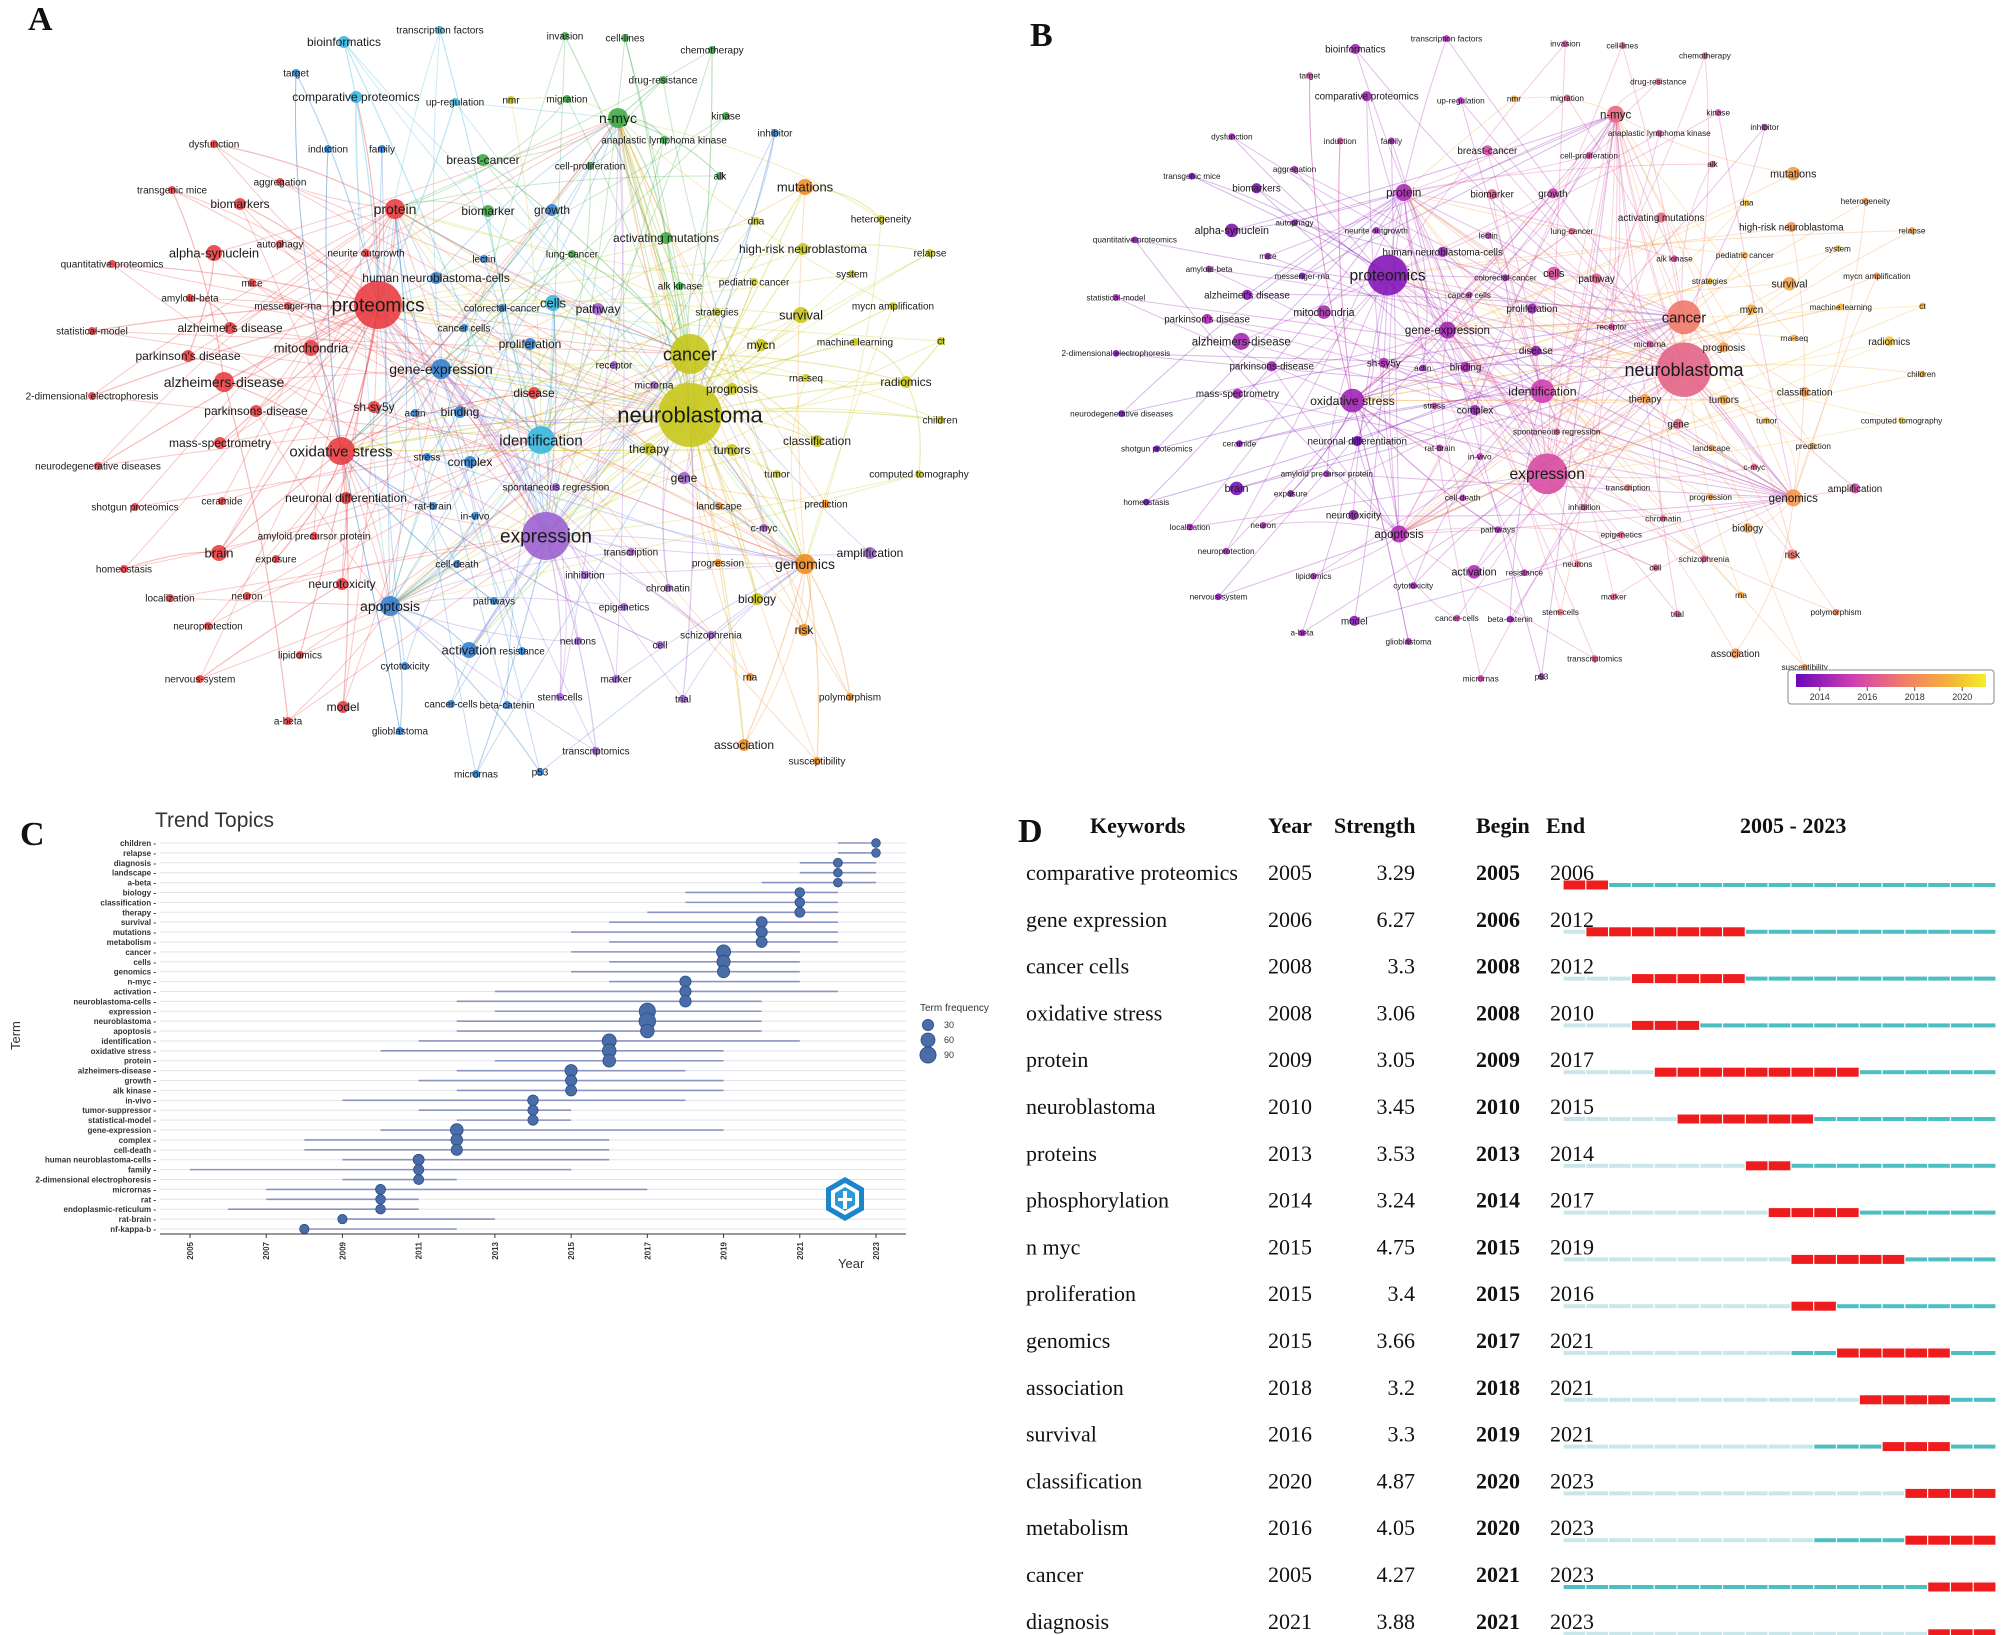  I want to click on network-a-label-strategies: strategies, so click(716, 313).